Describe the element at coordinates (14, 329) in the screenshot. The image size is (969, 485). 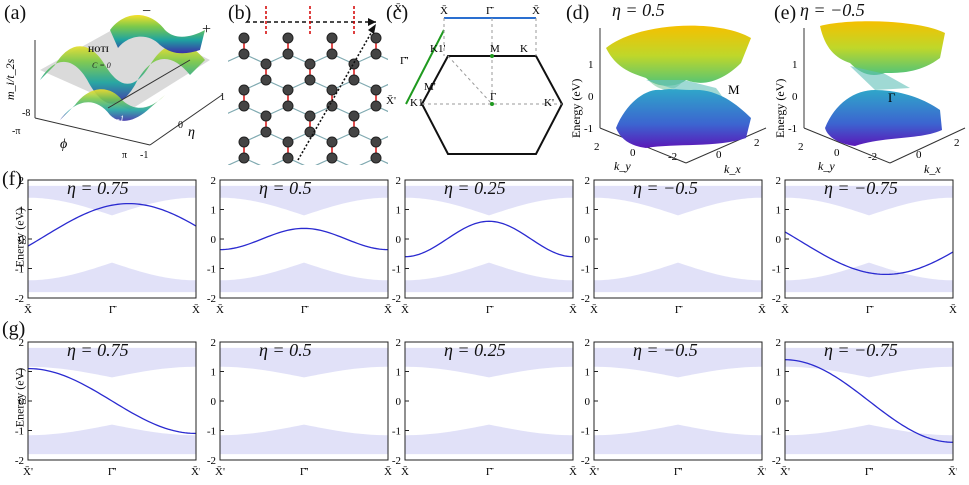
I see `panel-label-g: (g)` at that location.